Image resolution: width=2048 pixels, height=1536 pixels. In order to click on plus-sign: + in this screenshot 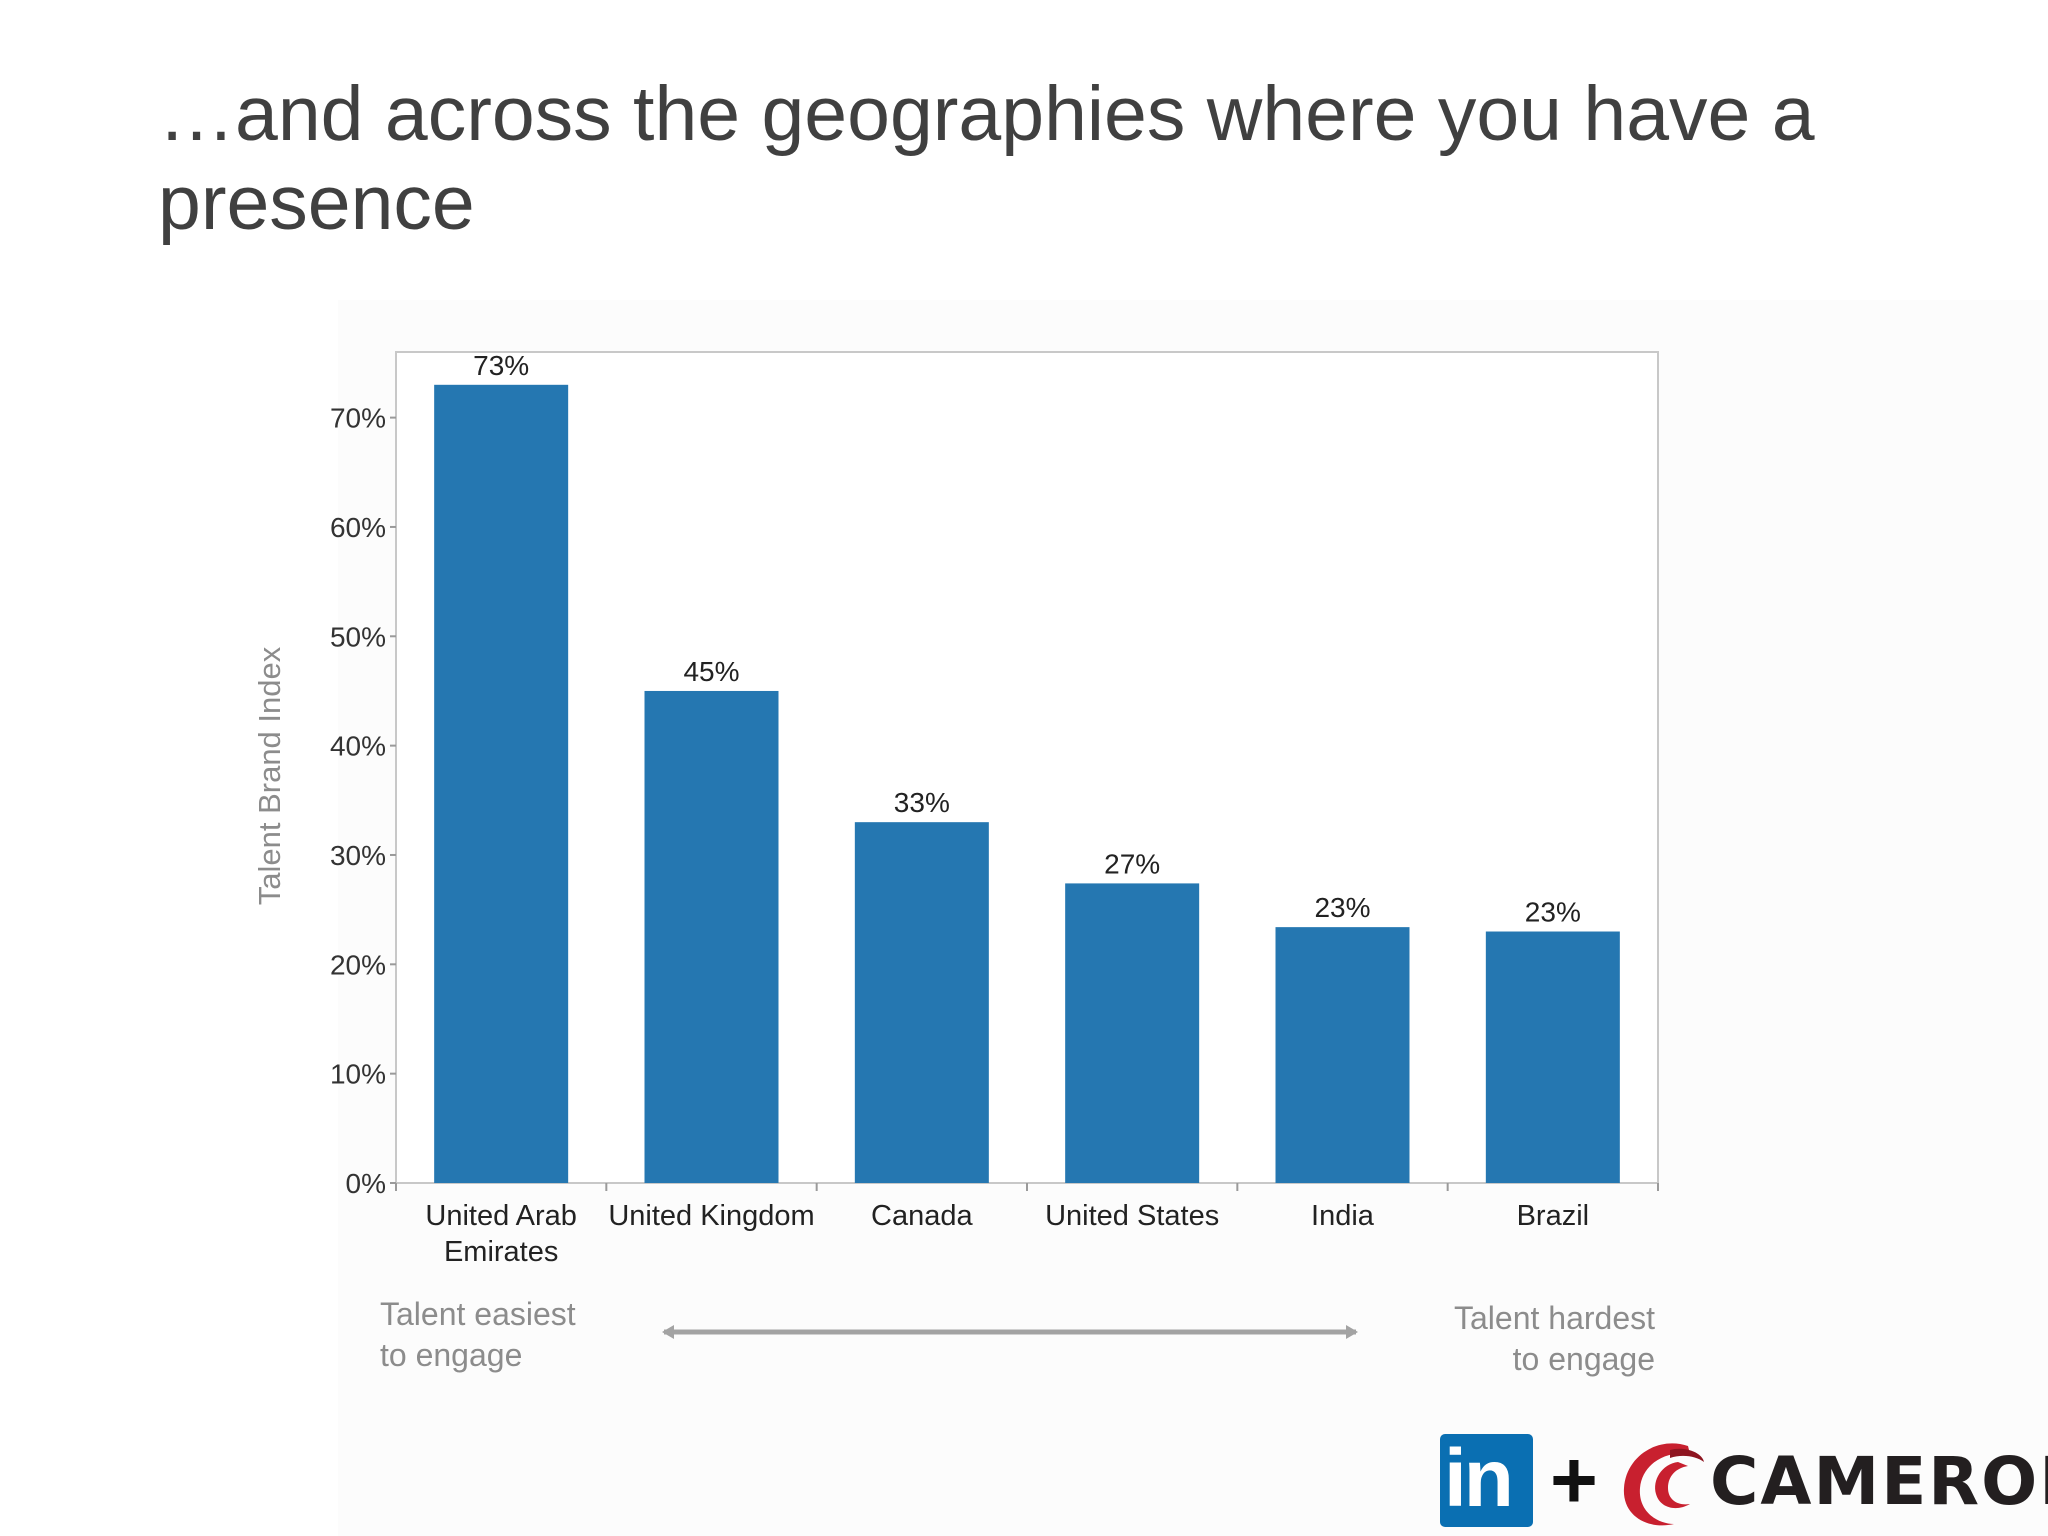, I will do `click(1574, 1480)`.